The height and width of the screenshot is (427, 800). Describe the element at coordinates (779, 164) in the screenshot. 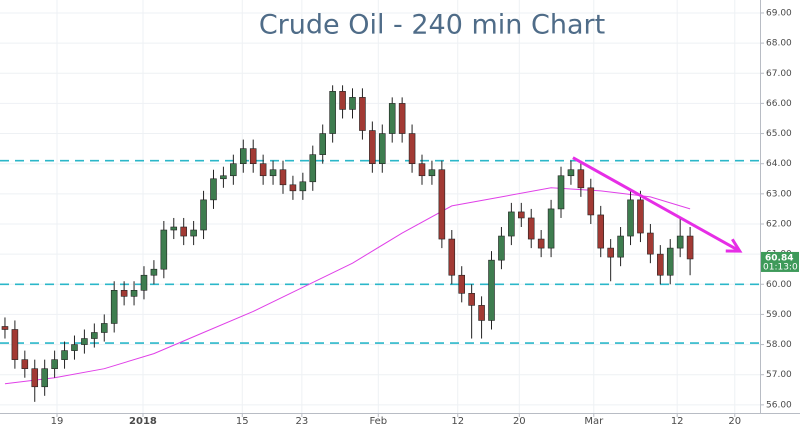

I see `y-tick-label: 64.00` at that location.